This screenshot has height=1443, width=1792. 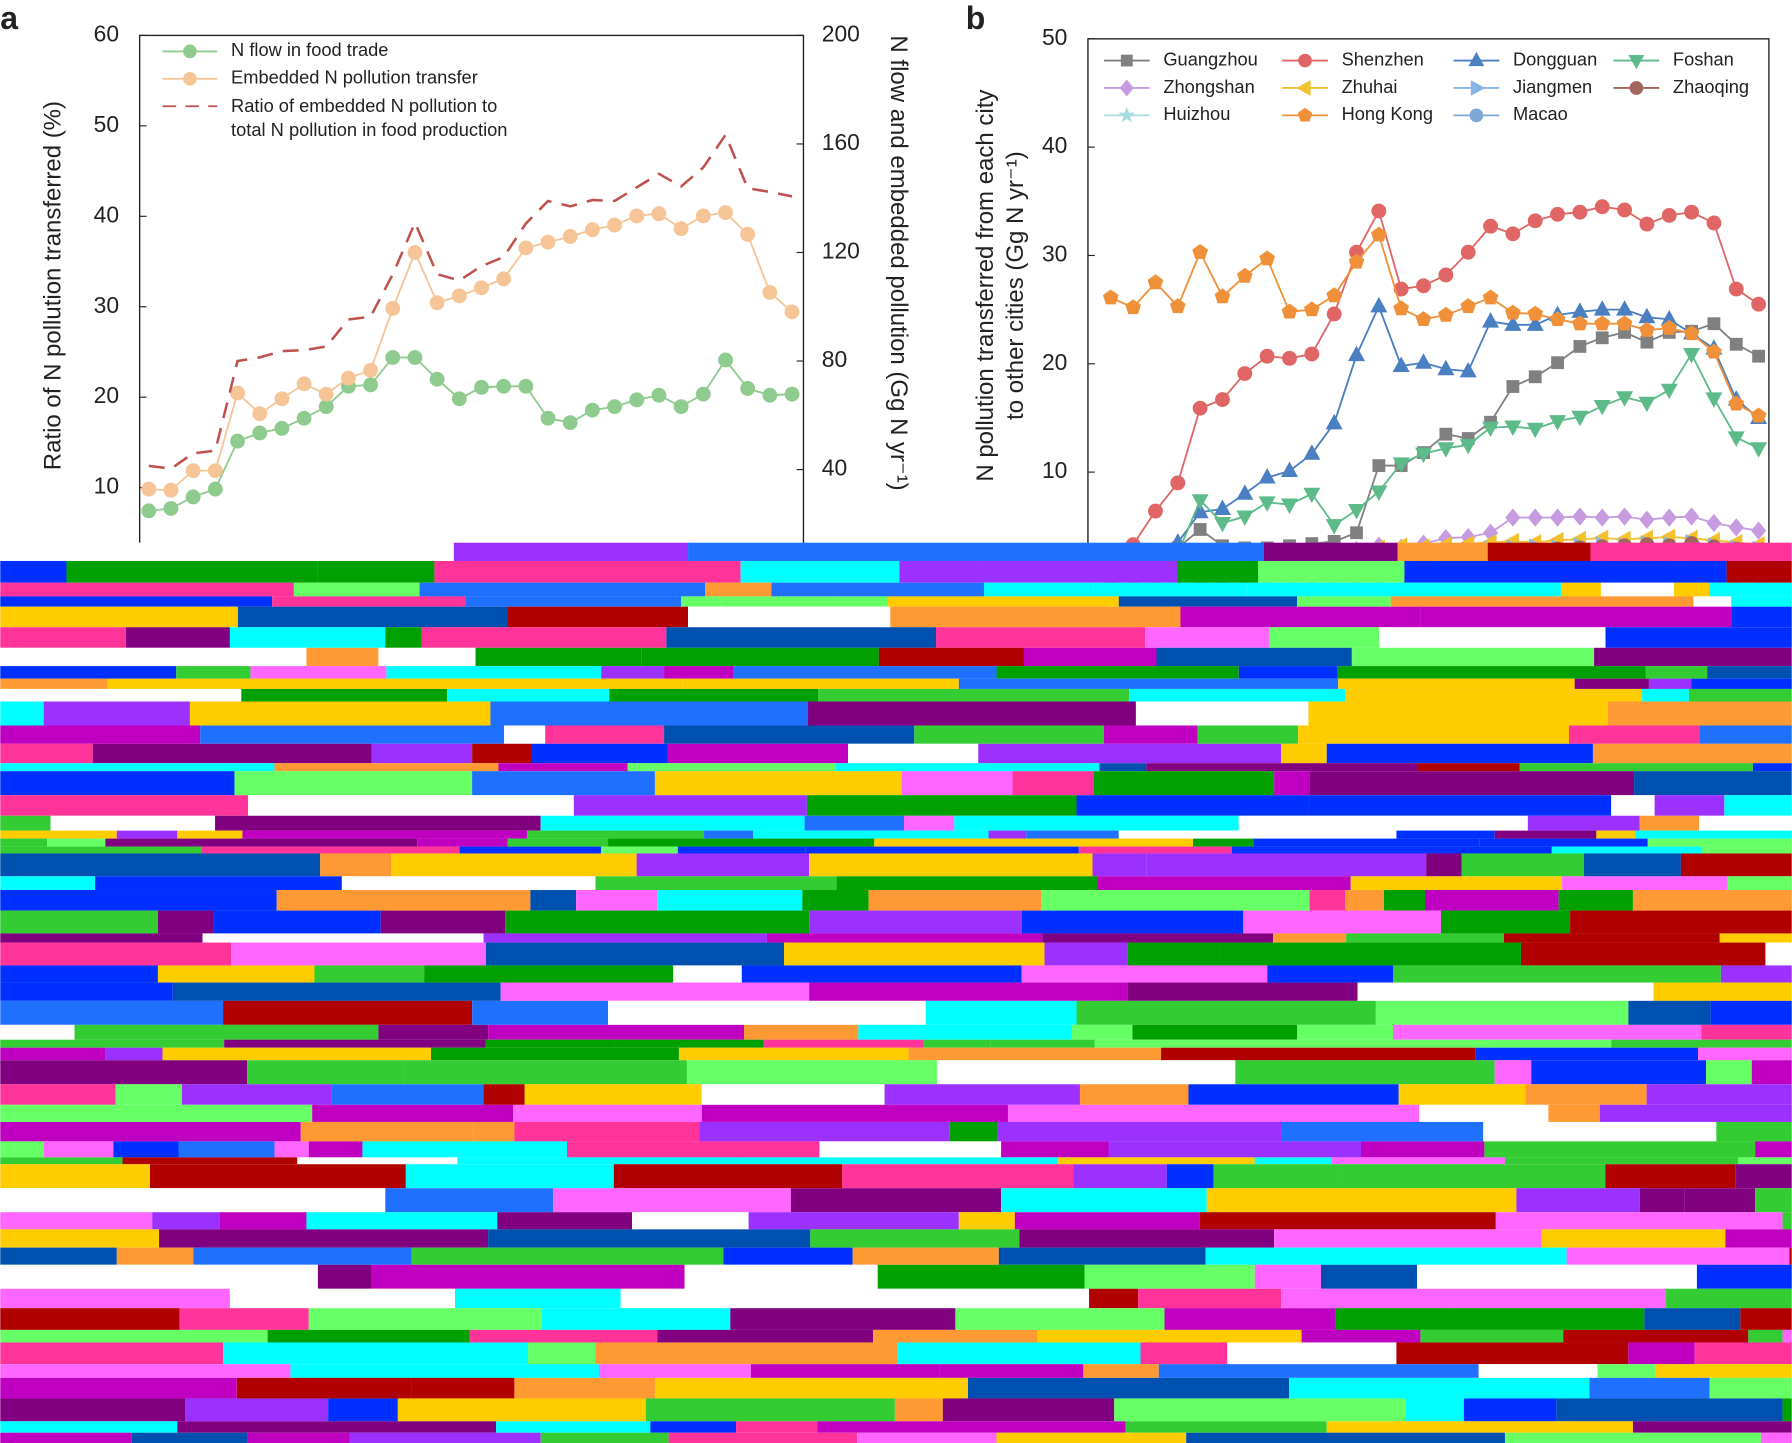 I want to click on y-tick-label: 50, so click(x=106, y=124).